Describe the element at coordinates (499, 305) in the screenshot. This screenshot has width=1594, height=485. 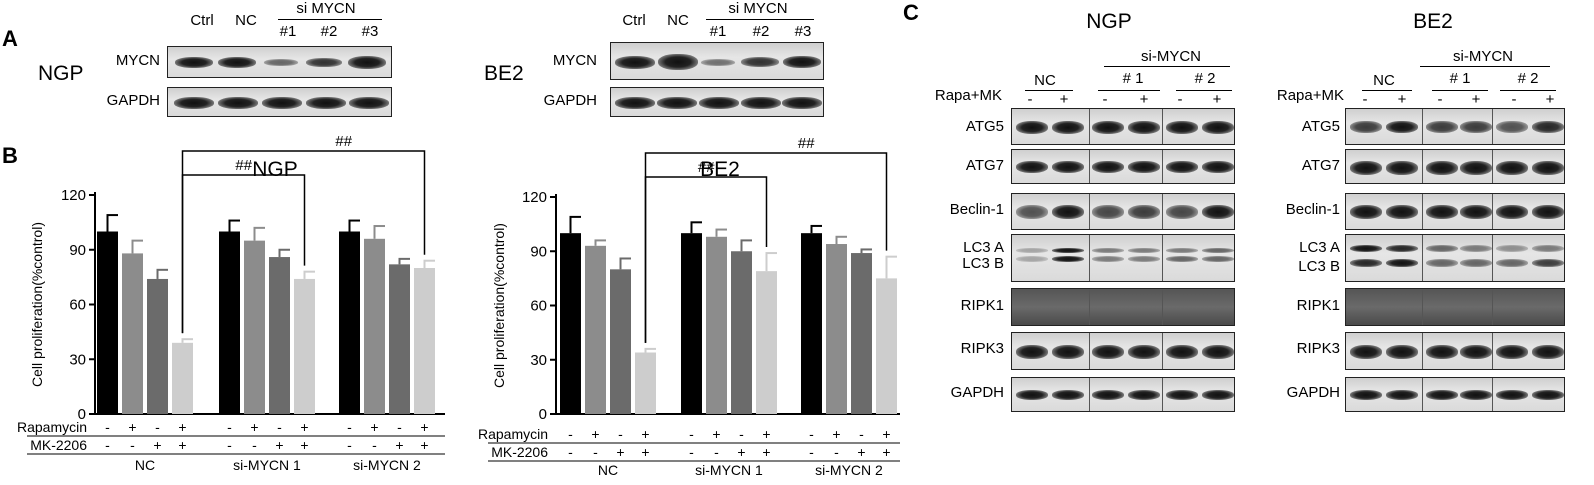
I see `y-axis-label: Cell proliferation(%control)` at that location.